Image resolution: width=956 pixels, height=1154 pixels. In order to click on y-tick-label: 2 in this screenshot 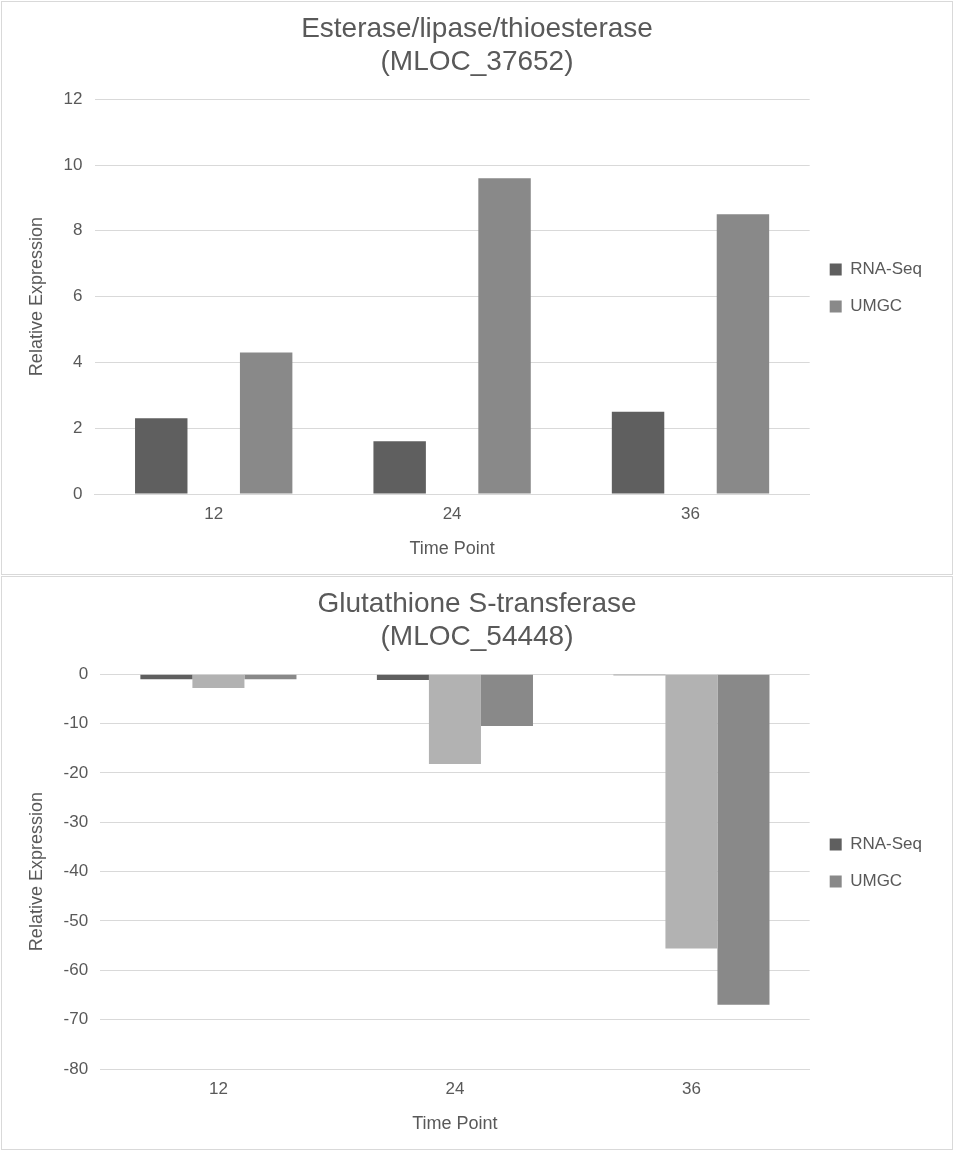, I will do `click(78, 427)`.